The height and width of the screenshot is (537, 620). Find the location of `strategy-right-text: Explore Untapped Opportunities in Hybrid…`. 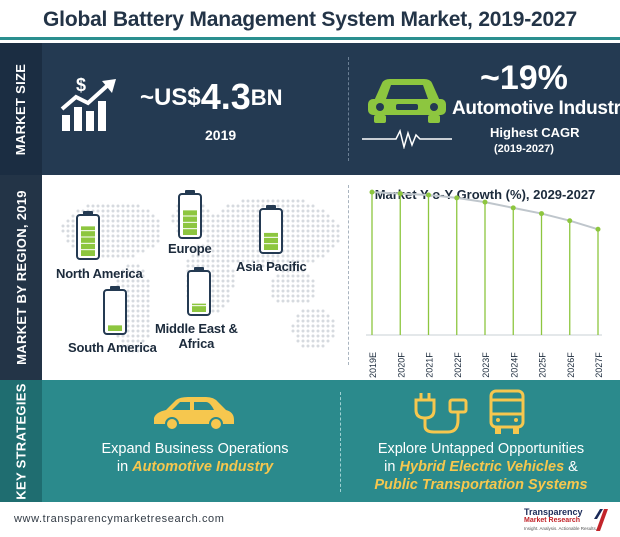

strategy-right-text: Explore Untapped Opportunities in Hybrid… is located at coordinates (481, 467).